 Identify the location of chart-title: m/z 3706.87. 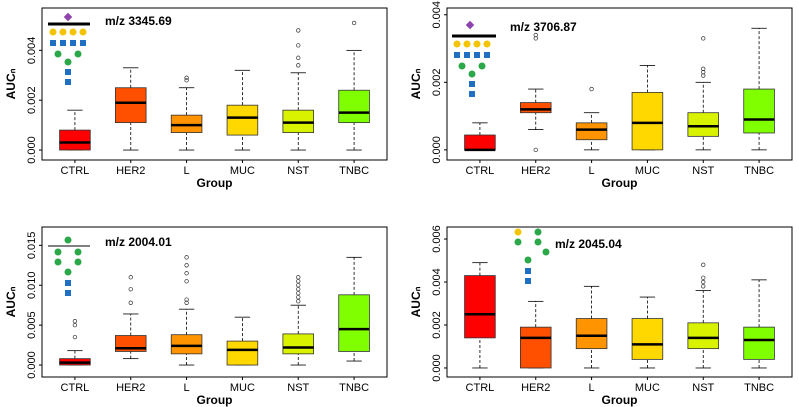
(543, 27).